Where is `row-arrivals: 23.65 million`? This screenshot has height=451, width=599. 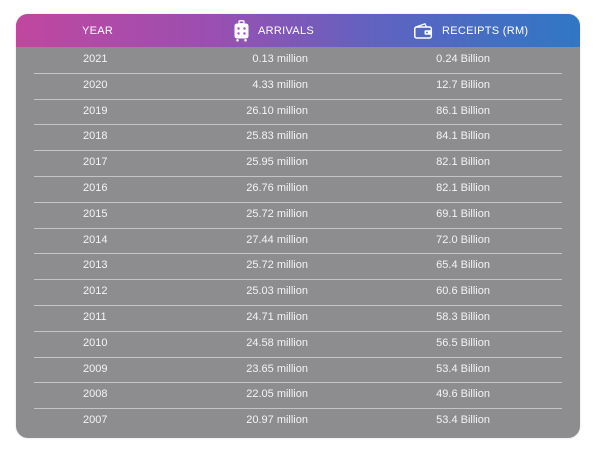 row-arrivals: 23.65 million is located at coordinates (277, 368).